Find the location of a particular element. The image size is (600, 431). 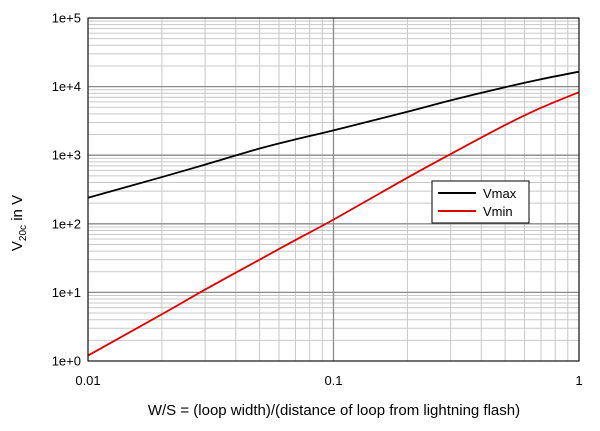

legend: Vmax Vmin is located at coordinates (480, 202).